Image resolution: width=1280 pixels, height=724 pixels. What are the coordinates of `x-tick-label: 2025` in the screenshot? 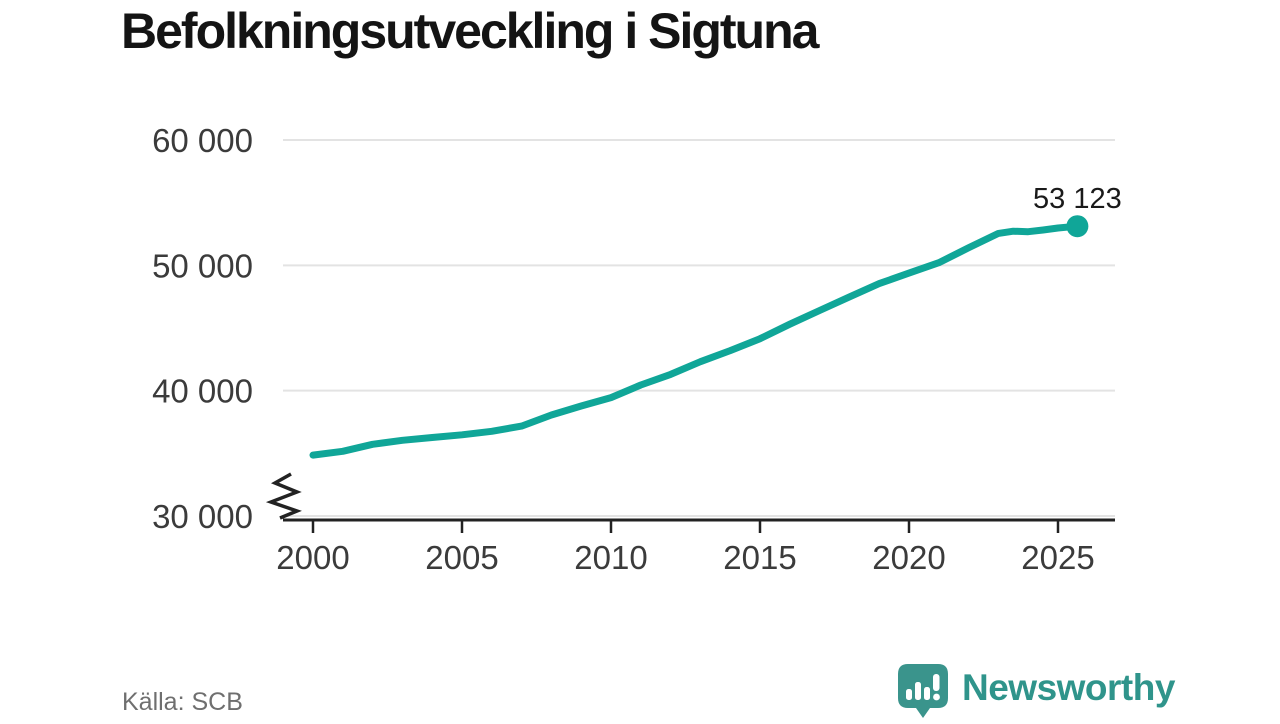 It's located at (1057, 557).